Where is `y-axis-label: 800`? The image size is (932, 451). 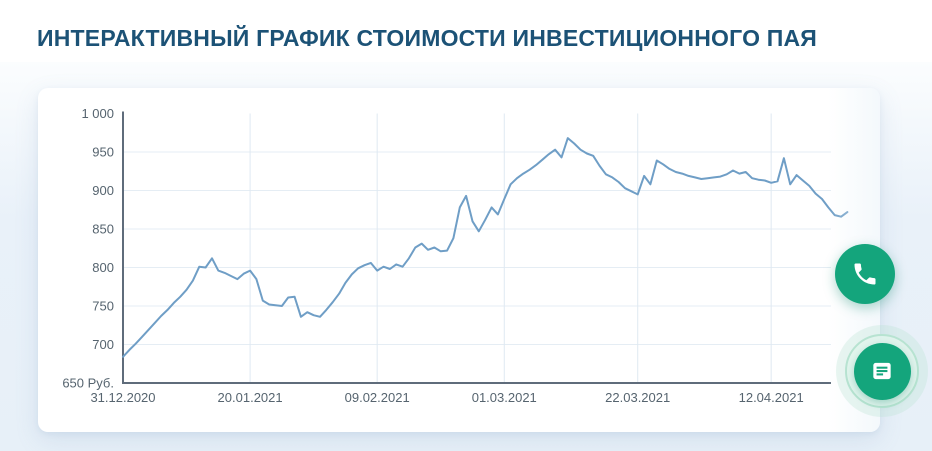 y-axis-label: 800 is located at coordinates (103, 267).